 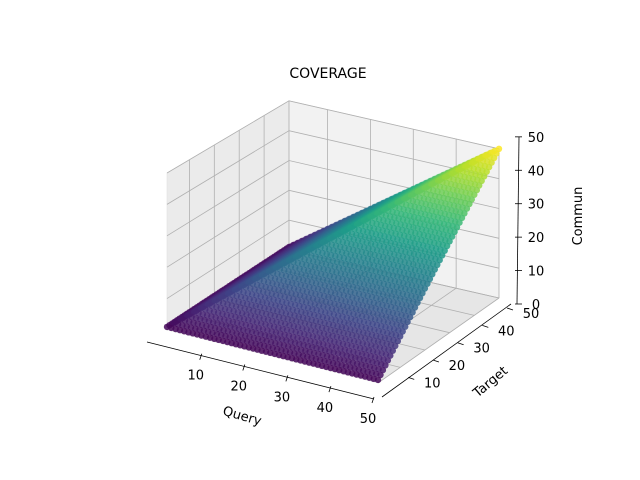 What do you see at coordinates (578, 216) in the screenshot?
I see `z-axis-label: Commun` at bounding box center [578, 216].